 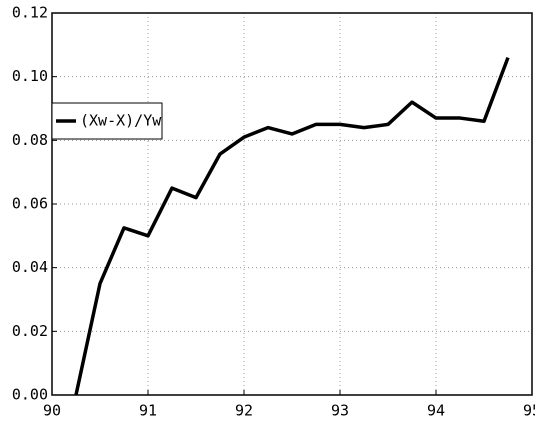 I want to click on y-tick-label: 0.04, so click(x=30, y=267).